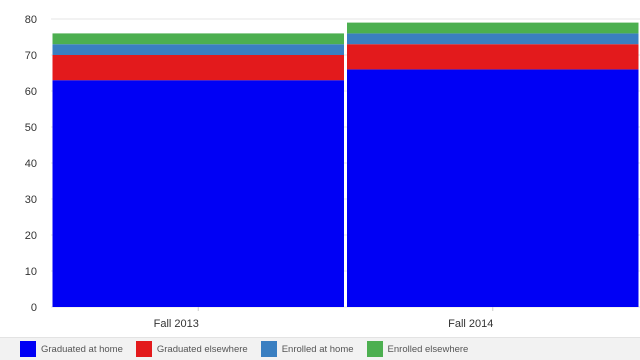 Image resolution: width=640 pixels, height=360 pixels. I want to click on x-axis-ticks: Fall 2013 Fall 2014, so click(323, 318).